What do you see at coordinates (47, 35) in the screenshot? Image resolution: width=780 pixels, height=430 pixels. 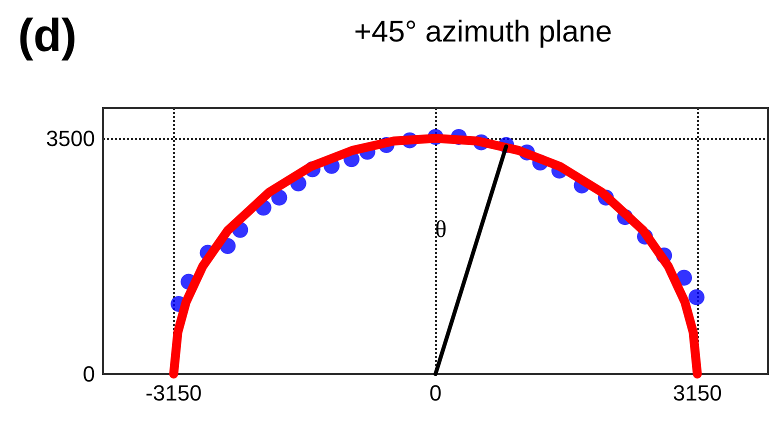 I see `text: (d)` at bounding box center [47, 35].